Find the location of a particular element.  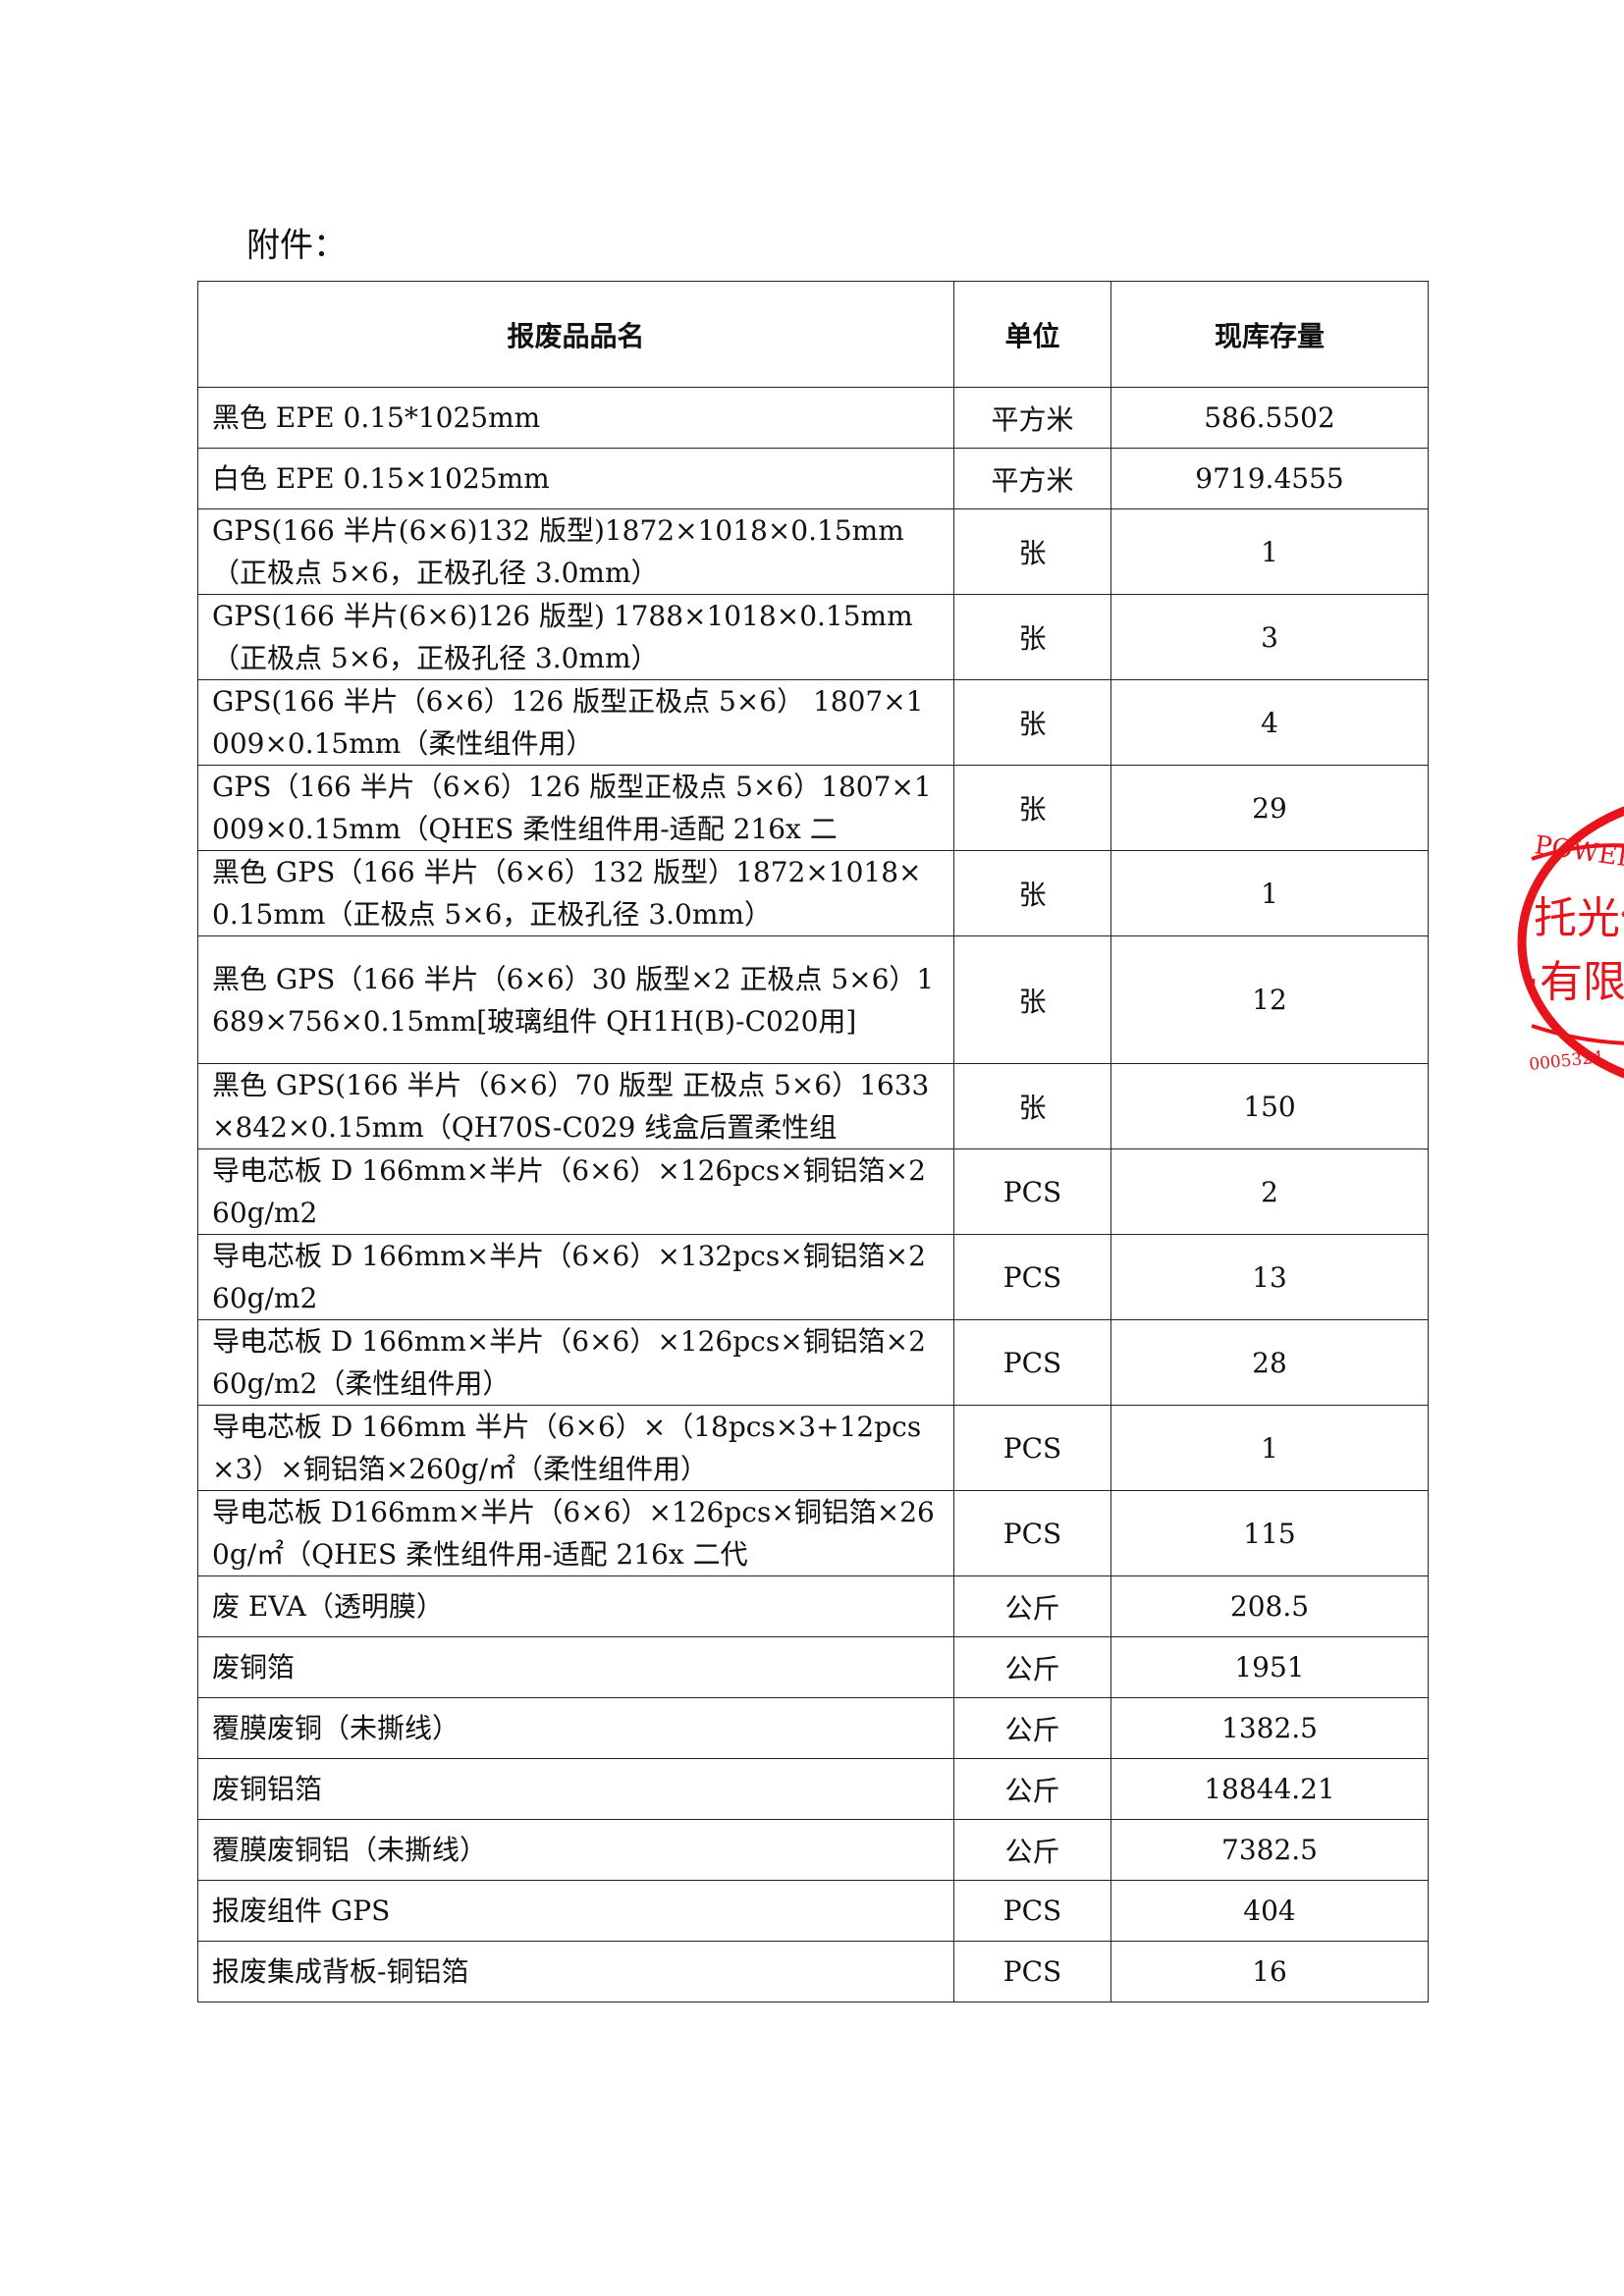

item-name-cell: 报废集成背板-铜铝箔 is located at coordinates (575, 1971).